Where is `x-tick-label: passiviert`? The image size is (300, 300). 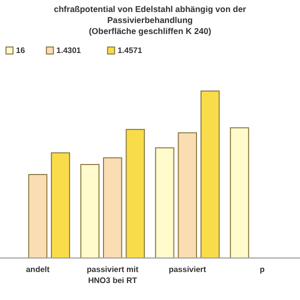 x-tick-label: passiviert is located at coordinates (187, 269).